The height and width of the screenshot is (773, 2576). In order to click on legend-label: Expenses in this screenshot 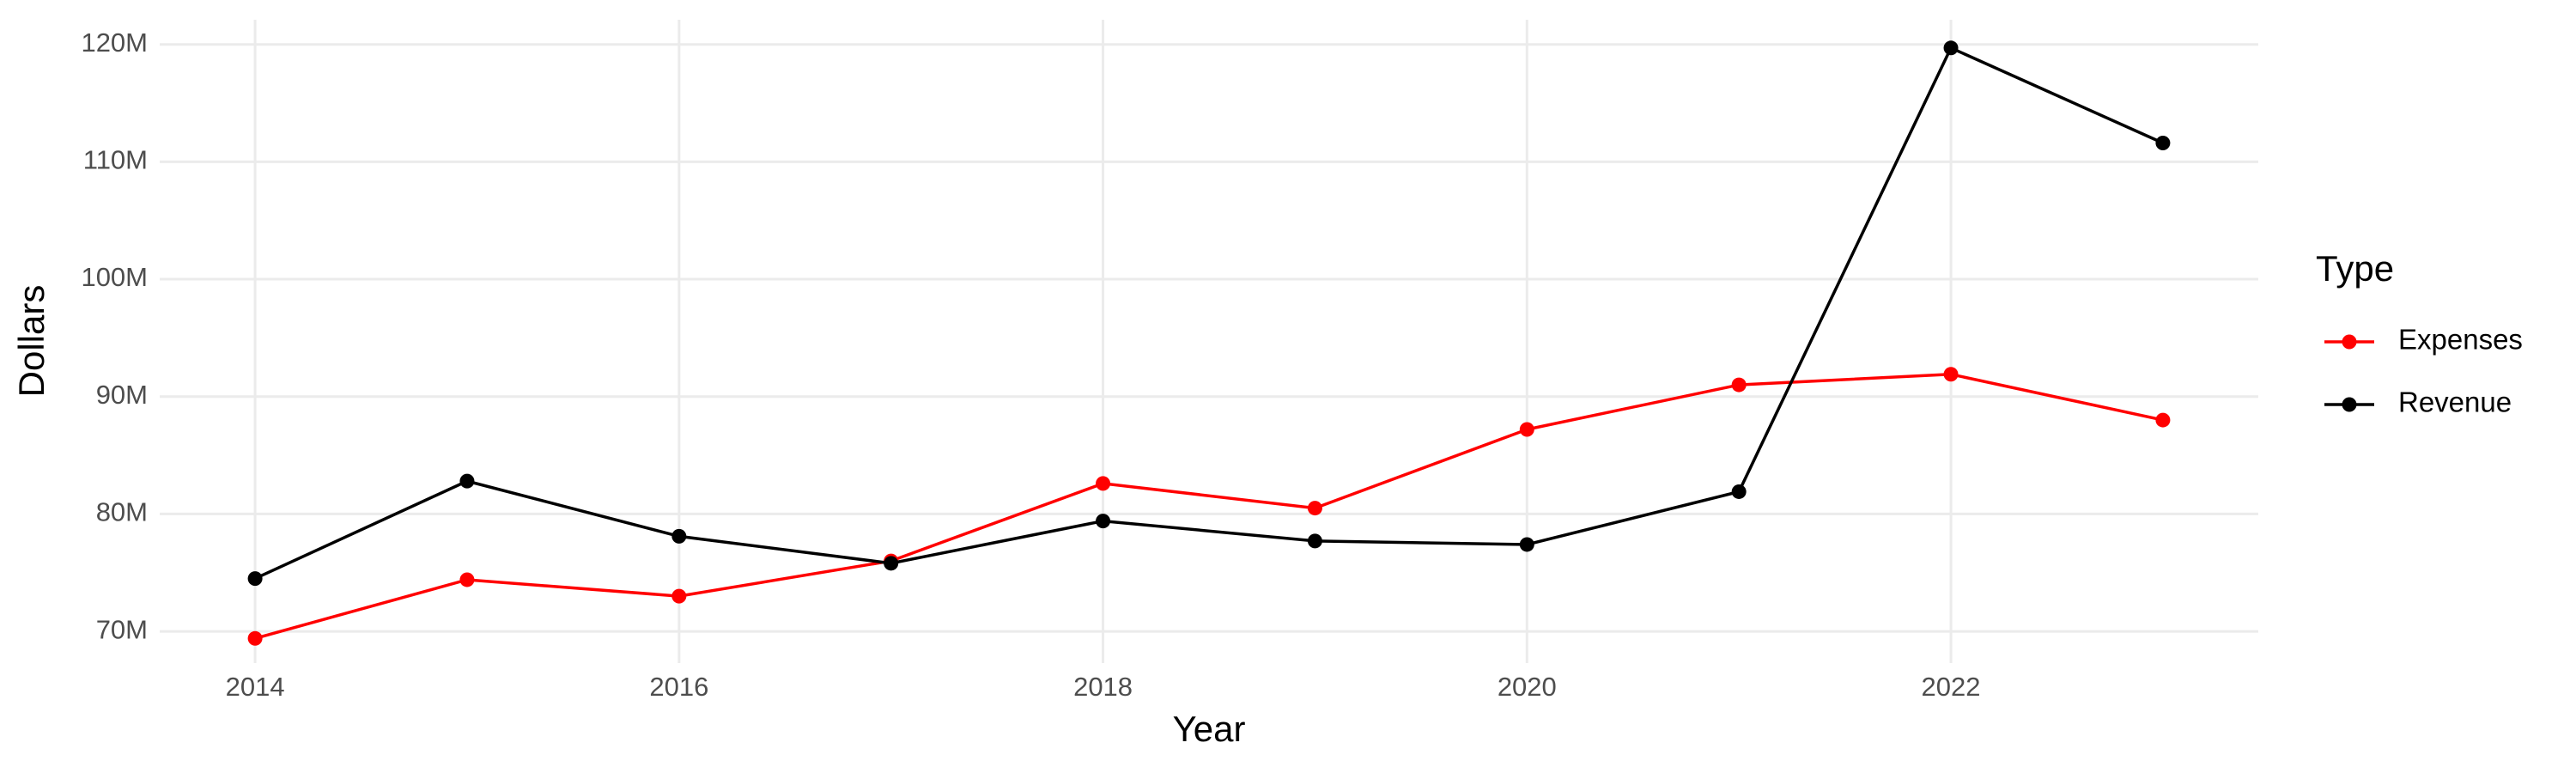, I will do `click(2460, 340)`.